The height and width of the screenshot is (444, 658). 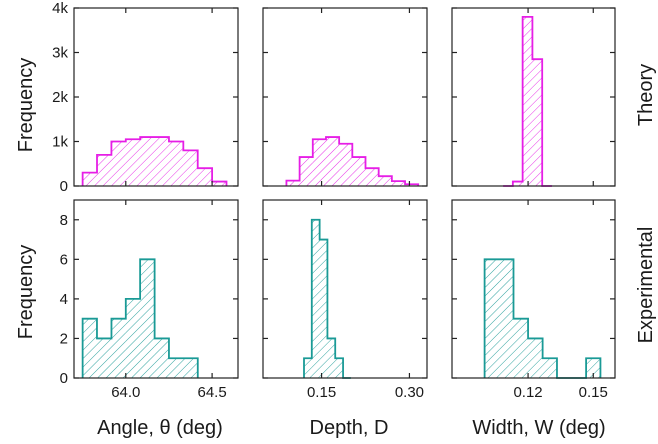 What do you see at coordinates (160, 428) in the screenshot?
I see `col-xlabel-angle: Angle, θ (deg)` at bounding box center [160, 428].